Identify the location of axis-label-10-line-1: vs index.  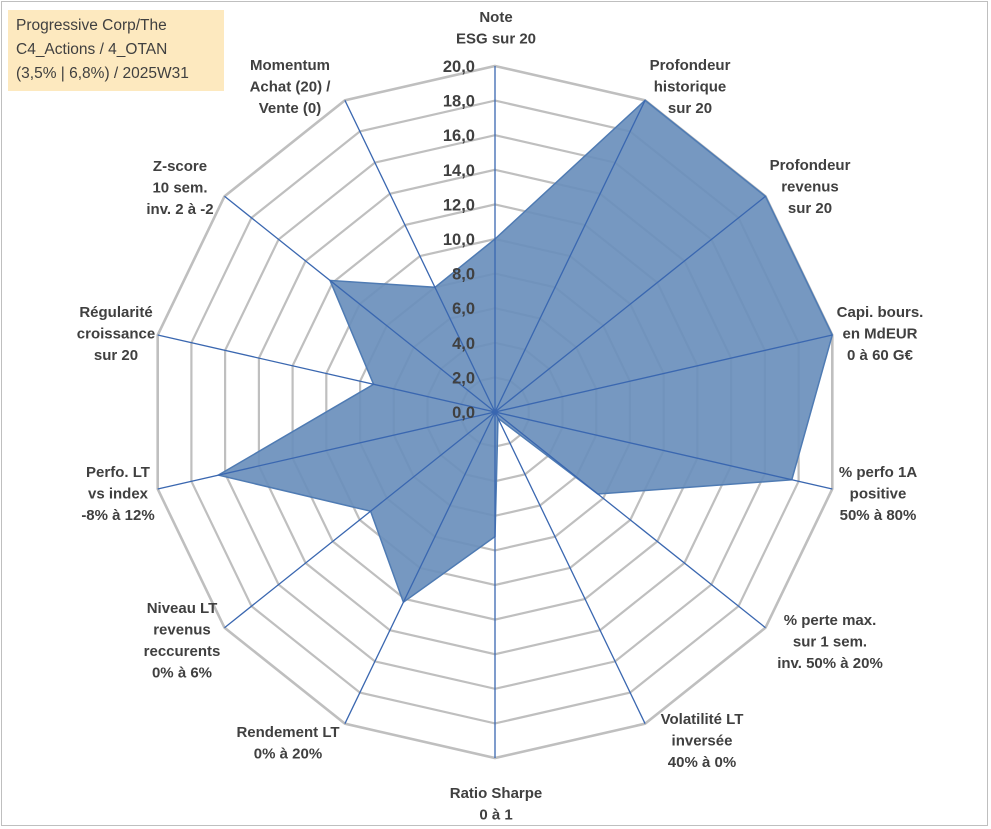
(118, 494).